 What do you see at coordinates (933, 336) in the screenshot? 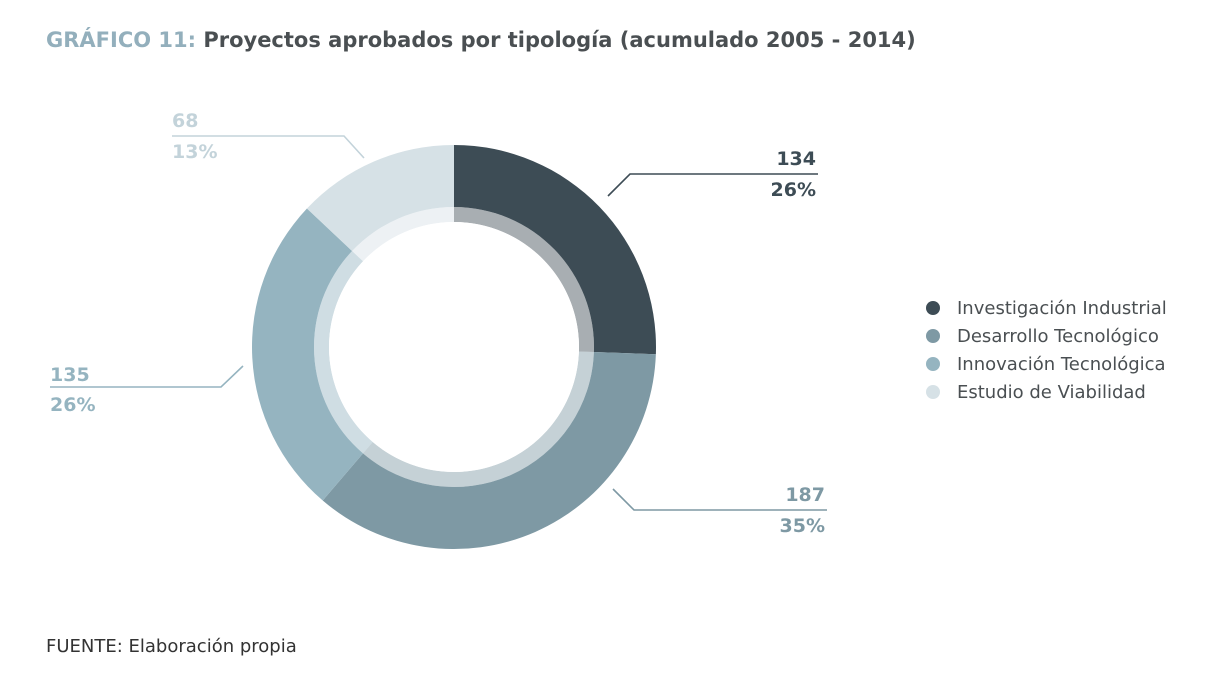
I see `legend-swatch-desarrollo-tecnologico` at bounding box center [933, 336].